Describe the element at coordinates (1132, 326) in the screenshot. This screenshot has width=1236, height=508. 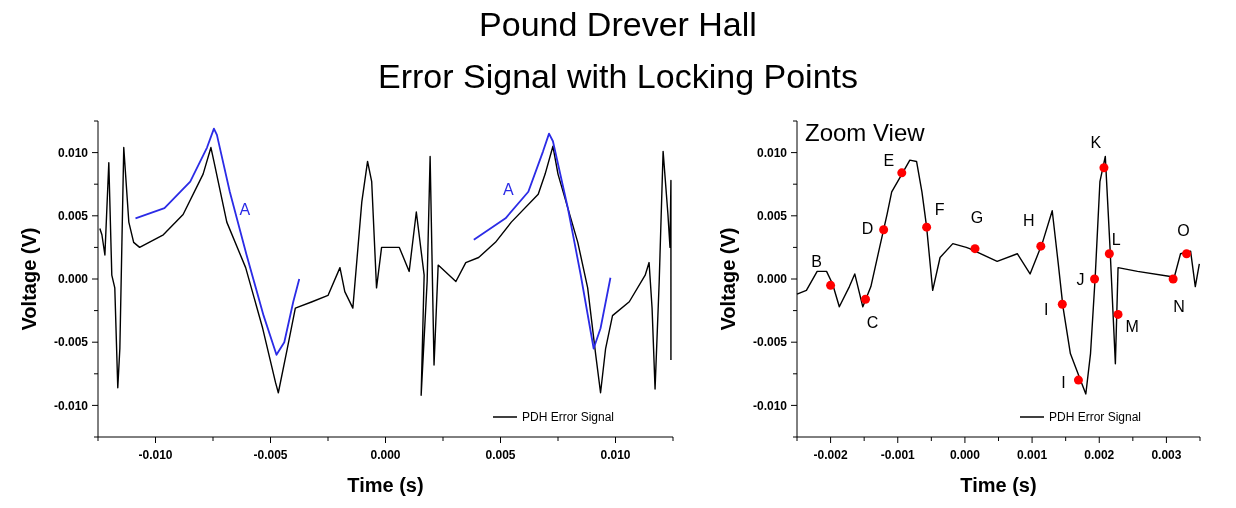
I see `annotation: M` at that location.